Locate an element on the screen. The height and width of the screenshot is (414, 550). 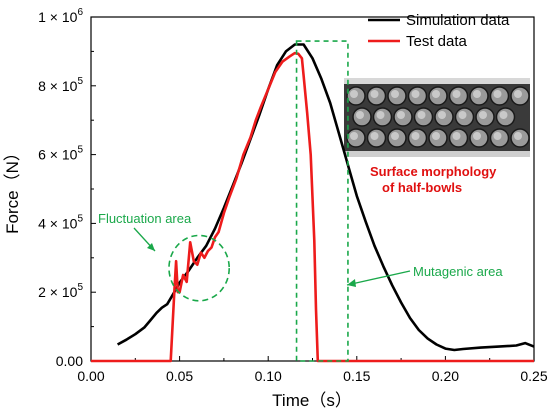
y-tick-label: 0.00 is located at coordinates (69, 361).